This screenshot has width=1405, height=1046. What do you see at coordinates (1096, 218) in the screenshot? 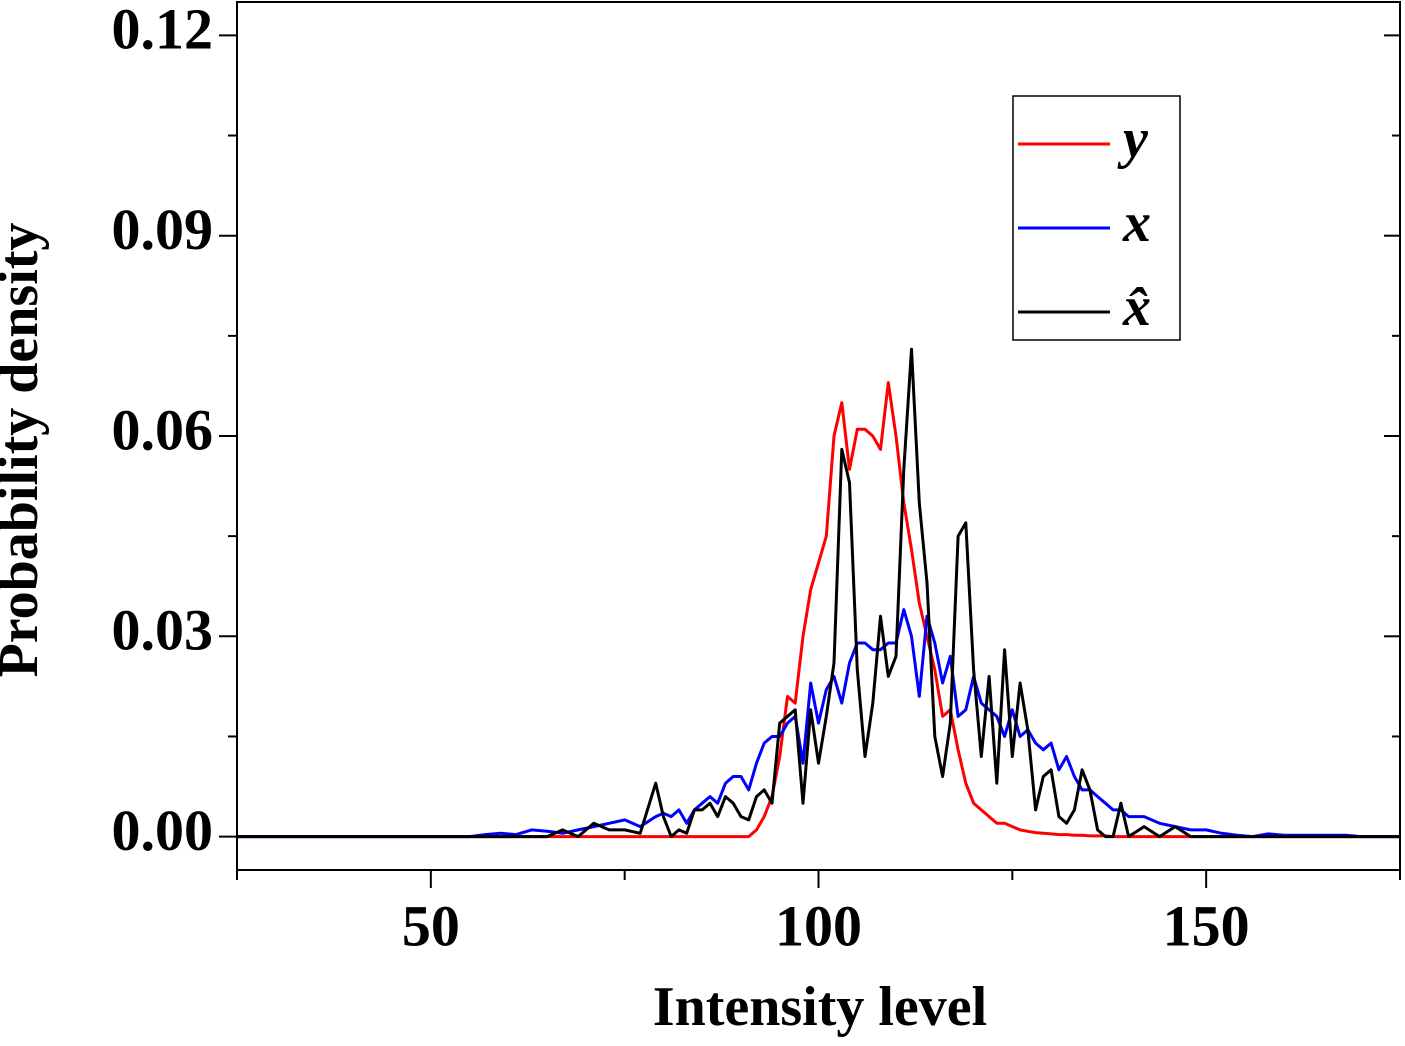
I see `legend-box` at bounding box center [1096, 218].